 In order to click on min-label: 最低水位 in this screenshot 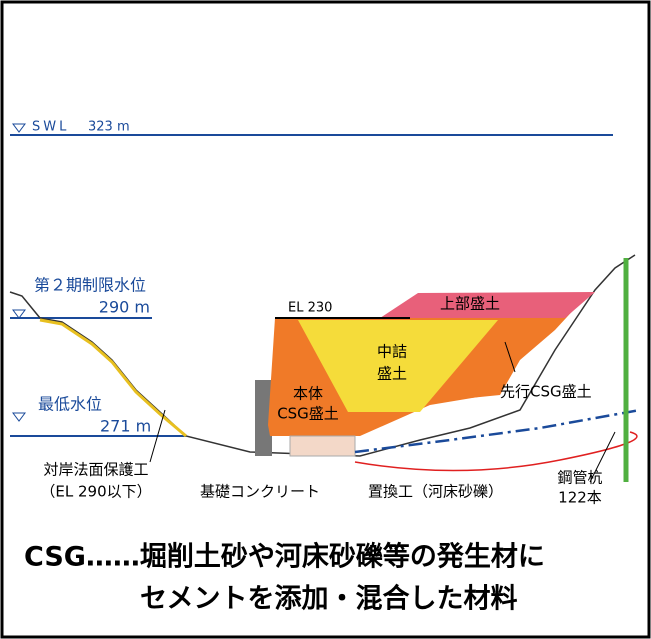, I will do `click(70, 404)`.